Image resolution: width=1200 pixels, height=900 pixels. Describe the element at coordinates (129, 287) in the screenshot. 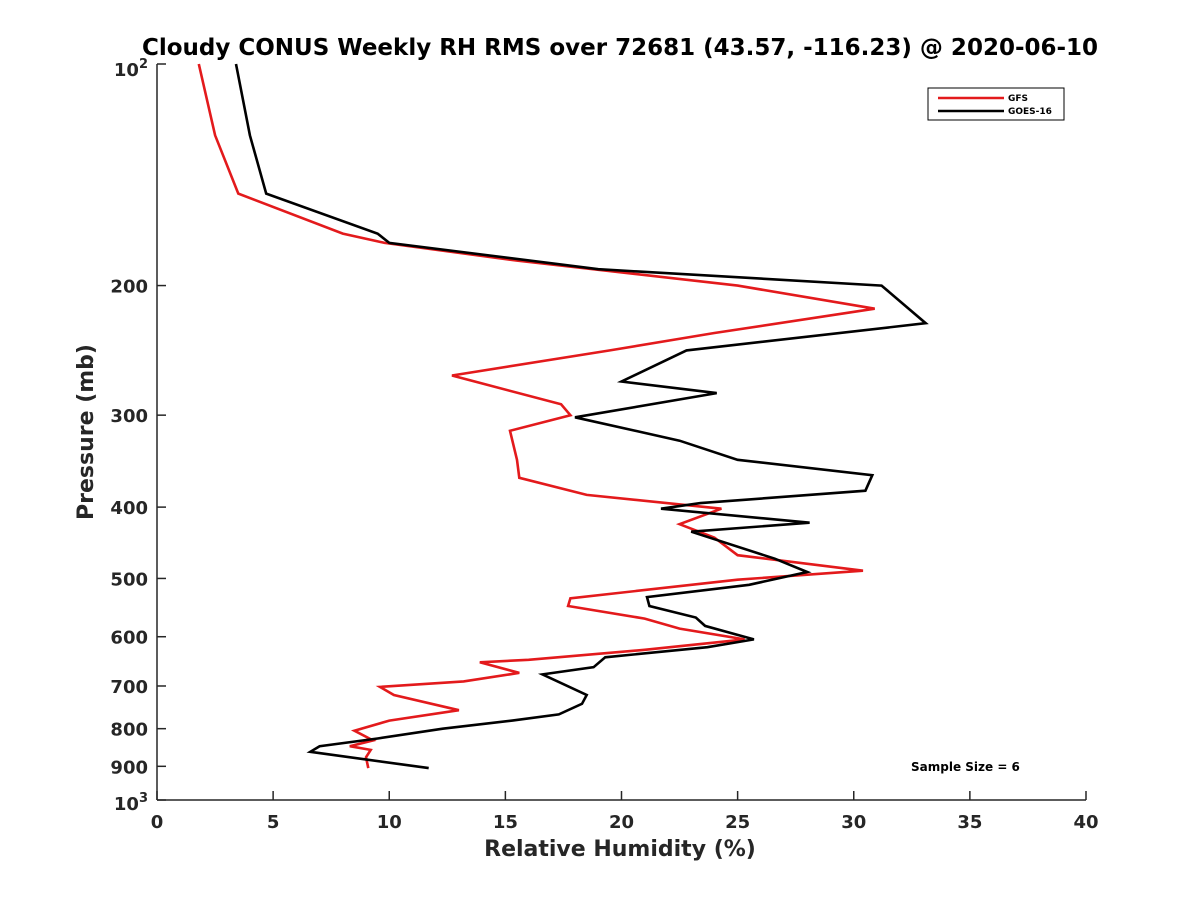

I see `y-tick-label: 200` at that location.